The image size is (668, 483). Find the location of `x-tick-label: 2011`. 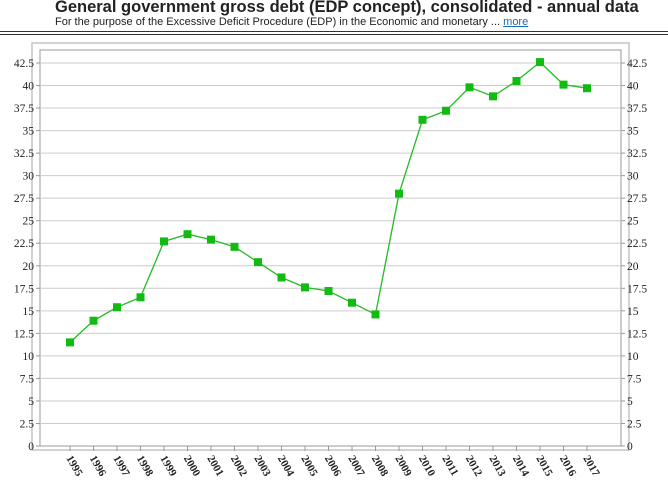

x-tick-label: 2011 is located at coordinates (449, 466).